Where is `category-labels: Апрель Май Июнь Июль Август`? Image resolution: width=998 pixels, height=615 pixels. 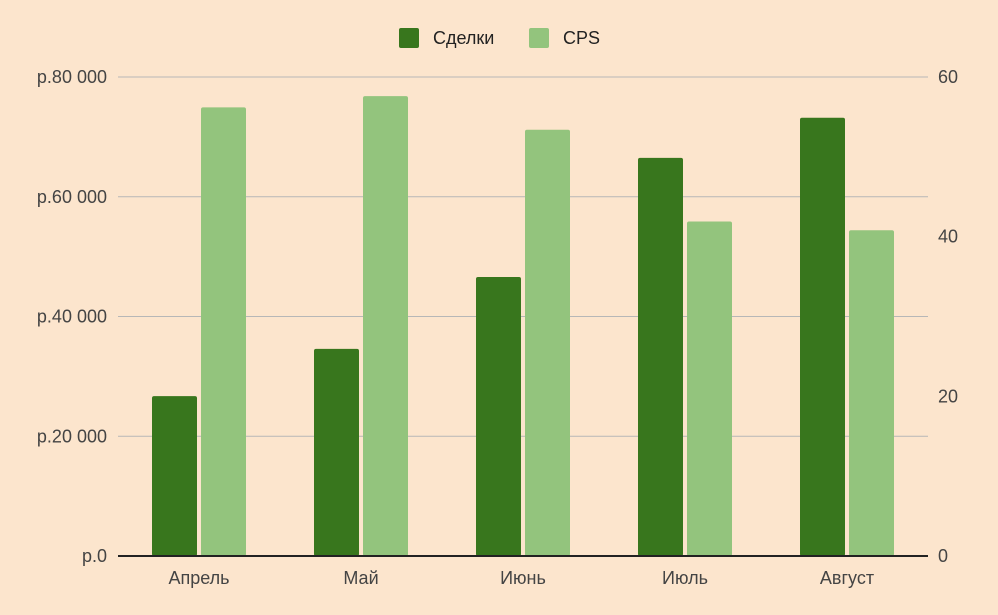 category-labels: Апрель Май Июнь Июль Август is located at coordinates (521, 578).